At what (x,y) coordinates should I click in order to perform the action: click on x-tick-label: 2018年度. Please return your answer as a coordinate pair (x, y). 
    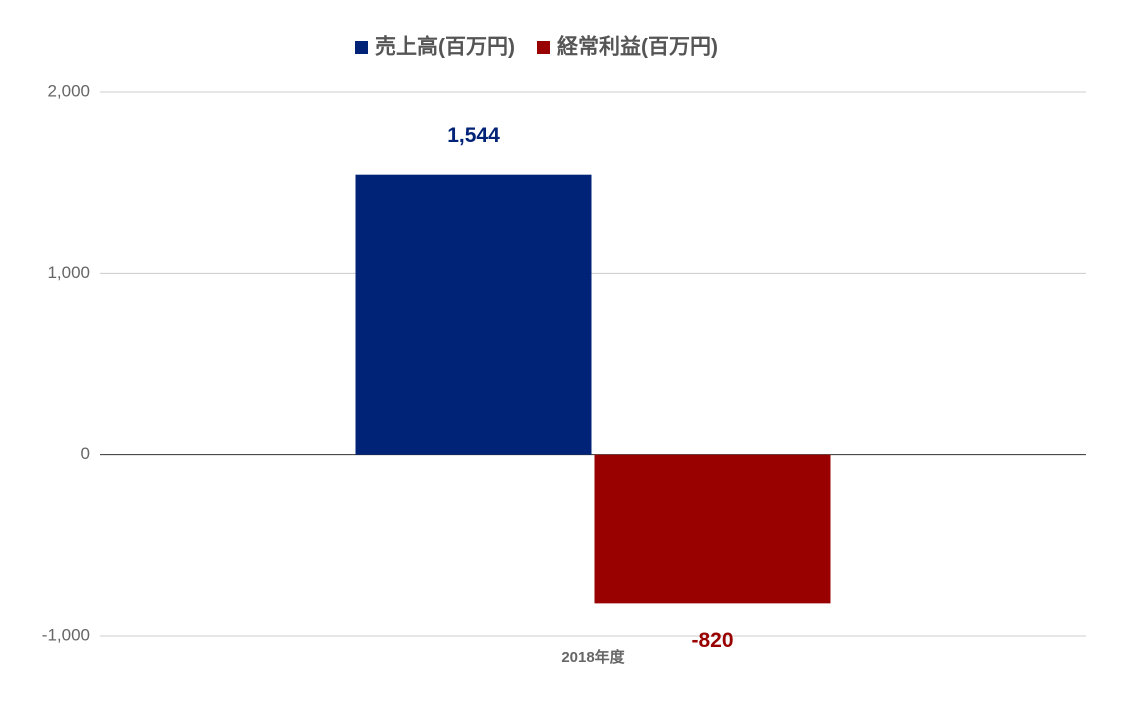
    Looking at the image, I should click on (593, 657).